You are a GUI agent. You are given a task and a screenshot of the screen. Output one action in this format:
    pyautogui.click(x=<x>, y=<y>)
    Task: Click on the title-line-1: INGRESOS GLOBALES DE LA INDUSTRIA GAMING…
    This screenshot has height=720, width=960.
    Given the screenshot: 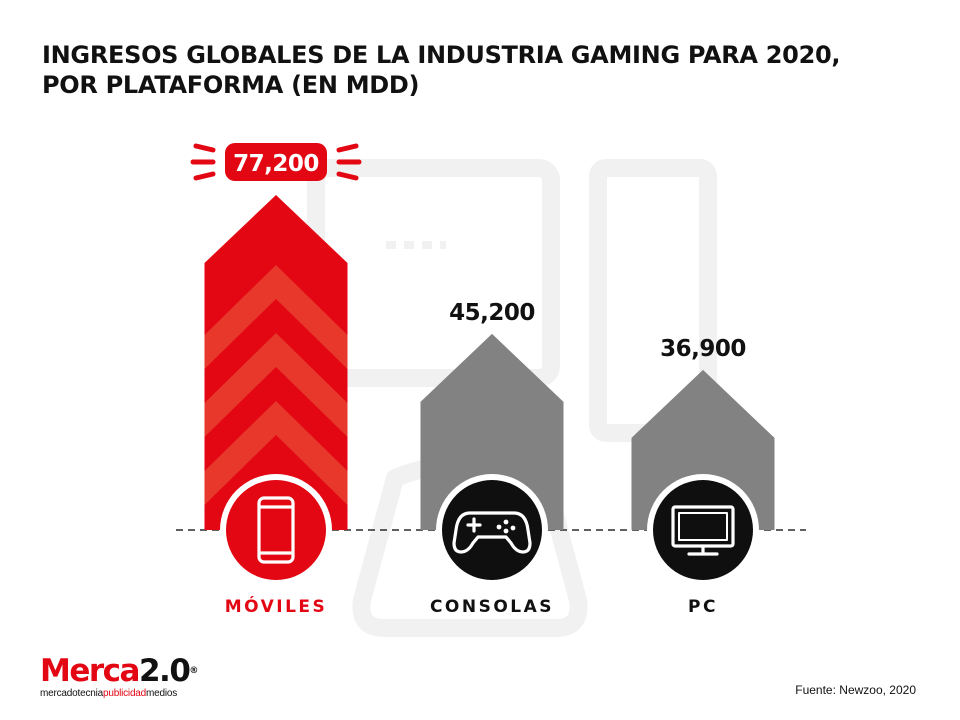 What is the action you would take?
    pyautogui.click(x=441, y=55)
    